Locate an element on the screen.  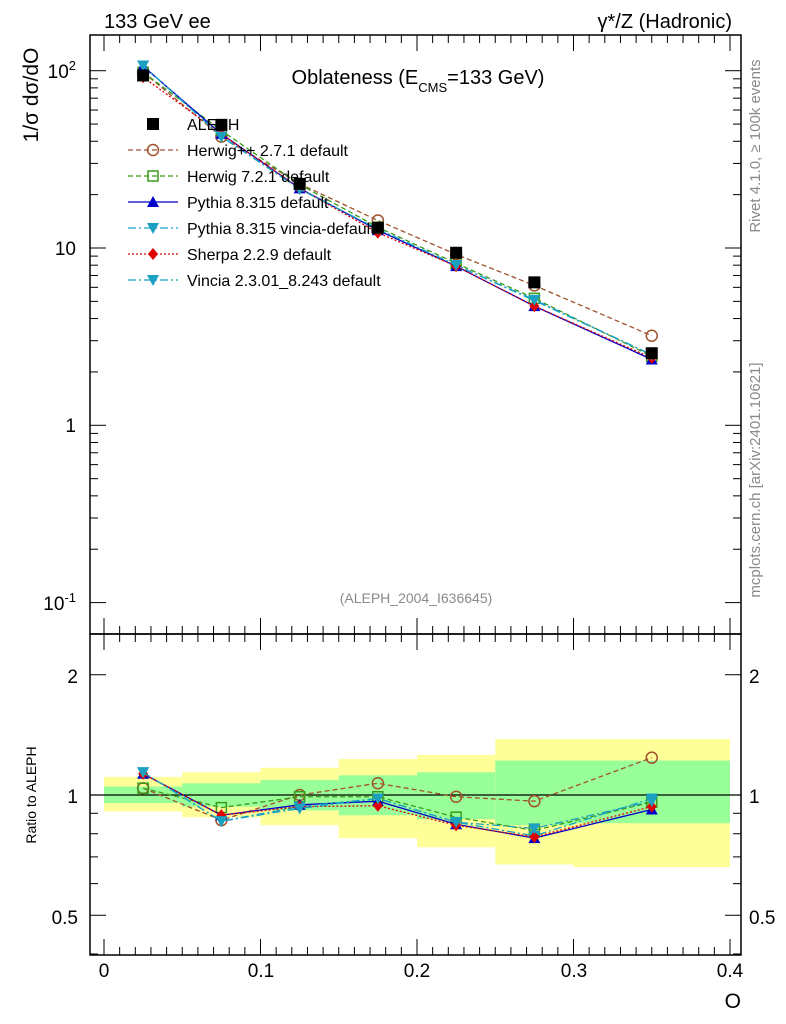
ratio-ylabel: Ratio to ALEPH is located at coordinates (31, 794).